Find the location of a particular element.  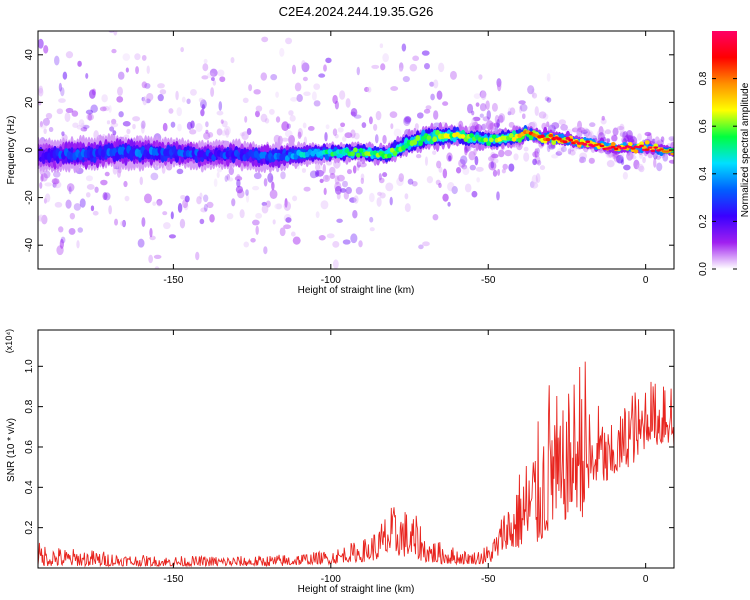

colorbar-tick-label: 0.2 is located at coordinates (703, 221).